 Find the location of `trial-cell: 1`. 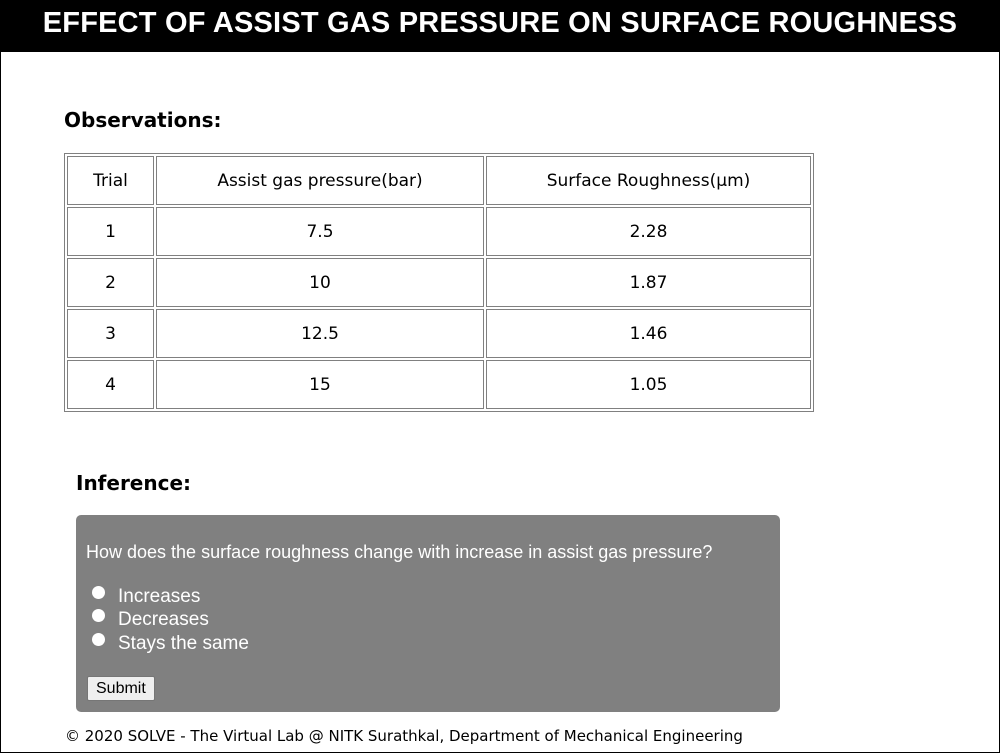

trial-cell: 1 is located at coordinates (110, 231).